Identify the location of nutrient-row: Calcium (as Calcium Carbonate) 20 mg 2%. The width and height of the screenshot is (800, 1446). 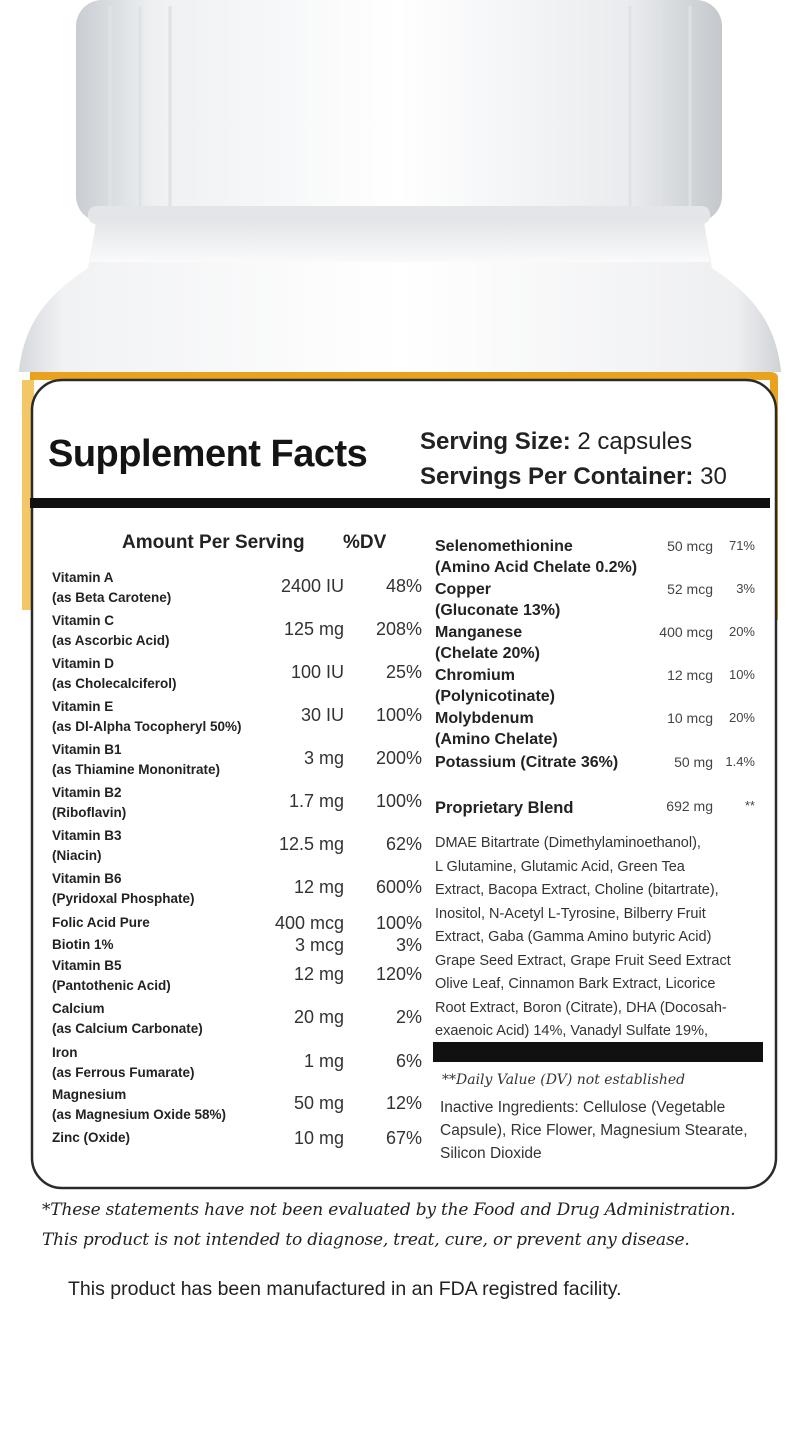
(237, 1019).